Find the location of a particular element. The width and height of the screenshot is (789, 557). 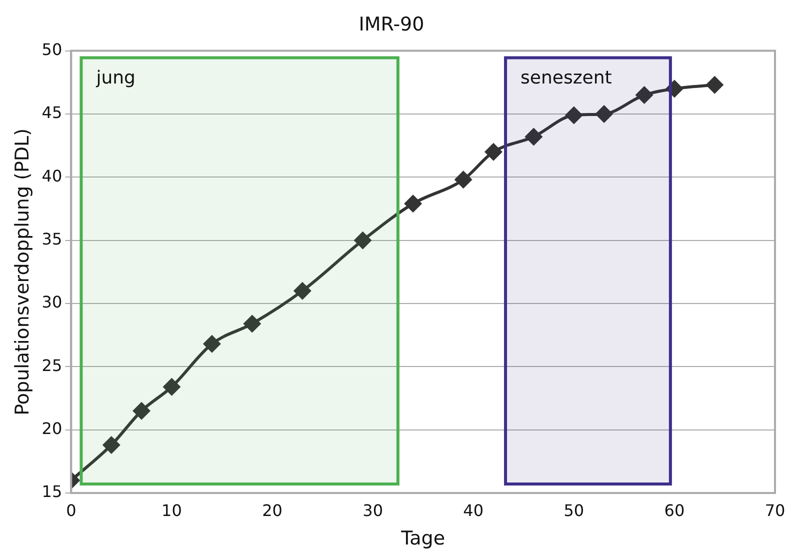

x-axis-title: Tage is located at coordinates (423, 539).